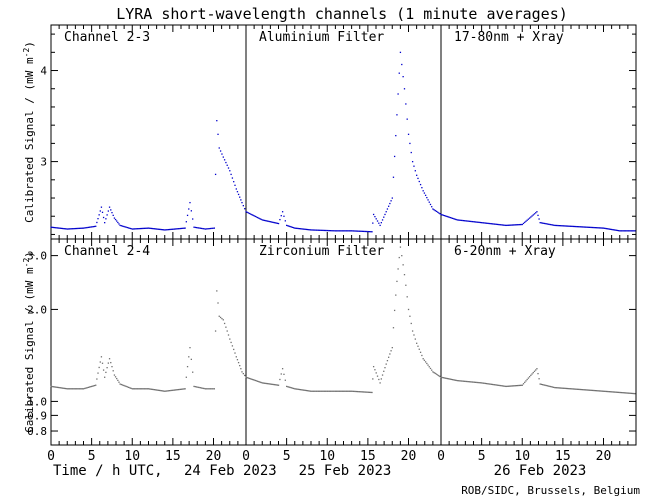 This screenshot has height=500, width=650. I want to click on x-axis-day-1: 24 Feb 2023, so click(230, 471).